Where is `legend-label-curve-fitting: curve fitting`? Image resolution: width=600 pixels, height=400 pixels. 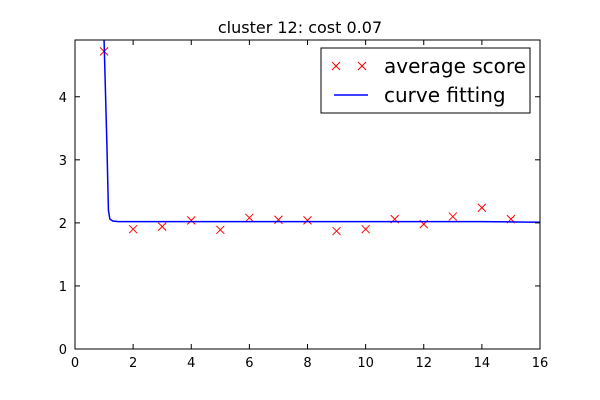
legend-label-curve-fitting: curve fitting is located at coordinates (445, 95).